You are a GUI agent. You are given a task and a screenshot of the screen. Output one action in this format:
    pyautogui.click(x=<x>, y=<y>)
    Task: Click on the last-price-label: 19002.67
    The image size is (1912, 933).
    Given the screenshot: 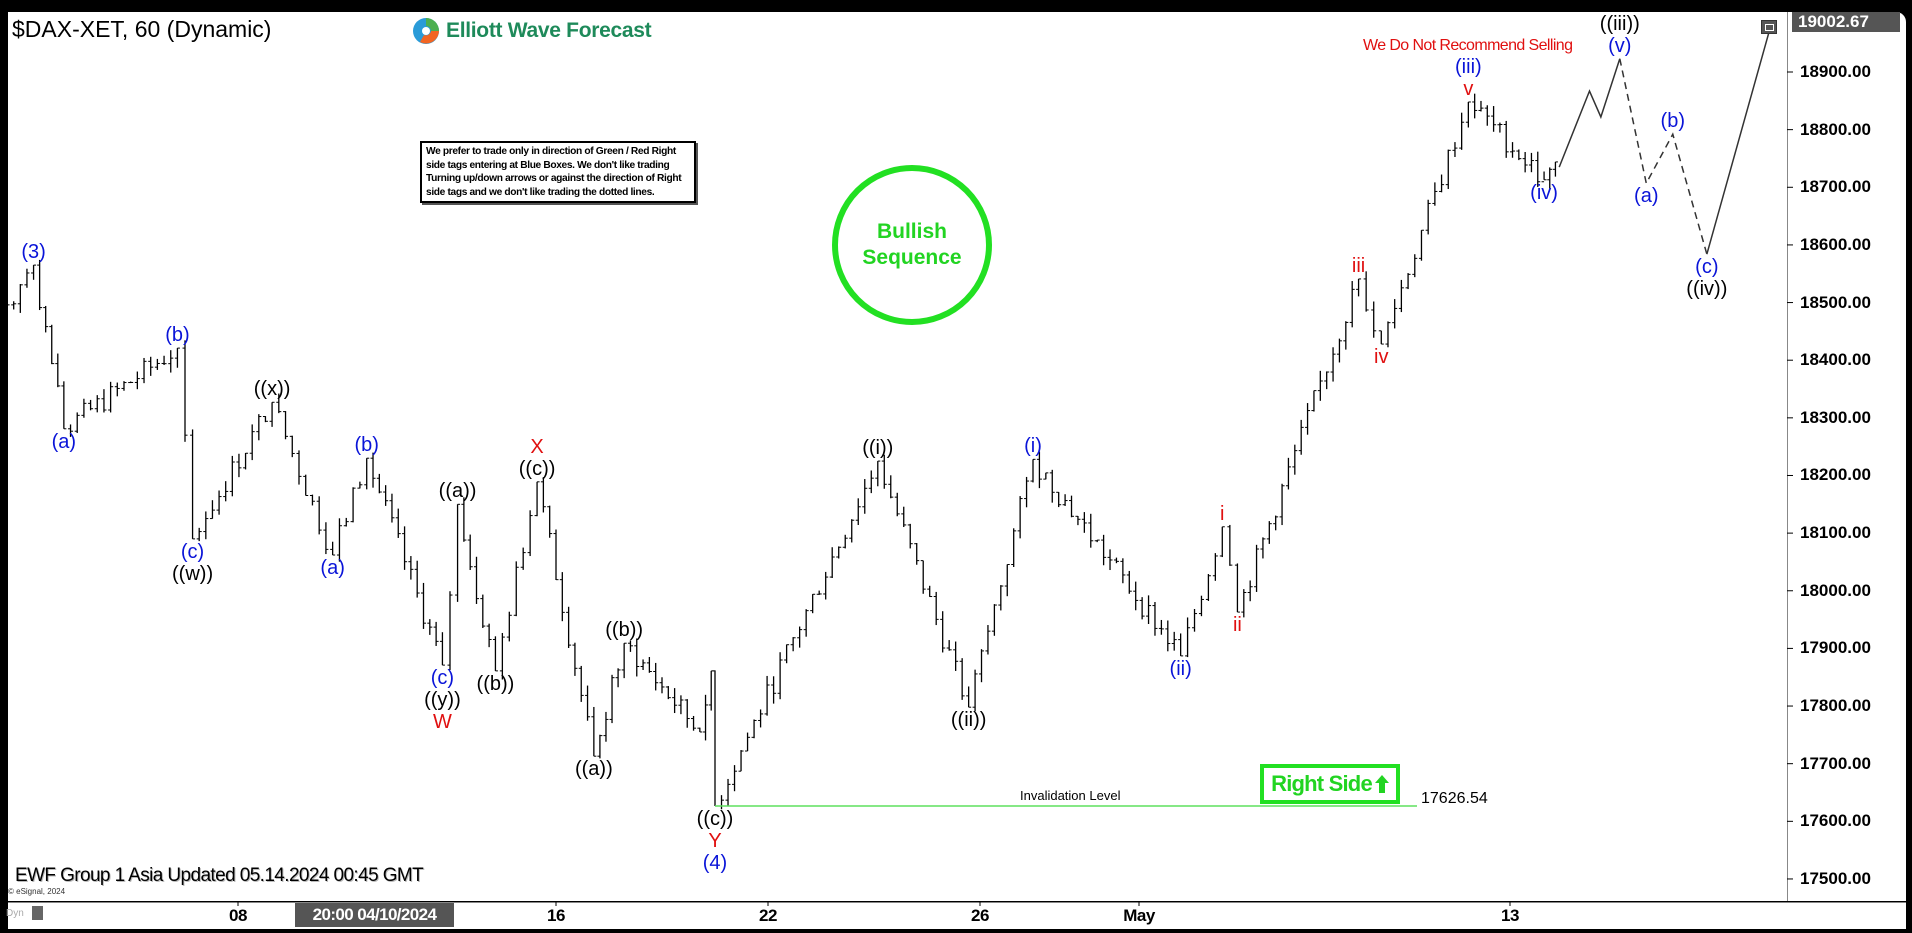 What is the action you would take?
    pyautogui.click(x=1846, y=22)
    